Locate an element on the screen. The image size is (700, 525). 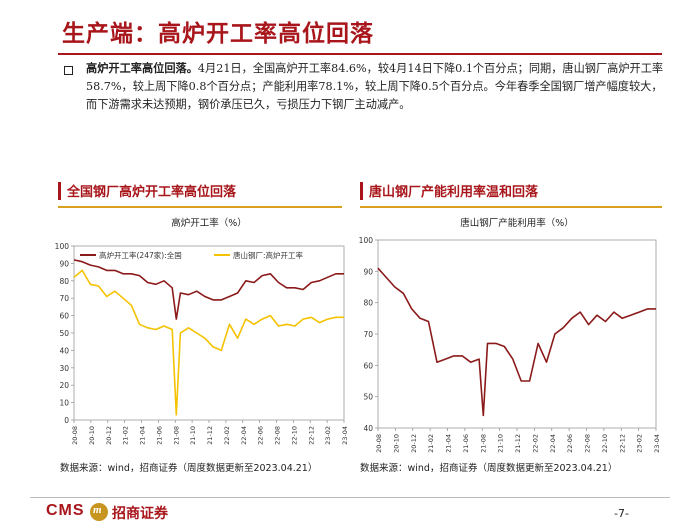
left-header-divider is located at coordinates (200, 207).